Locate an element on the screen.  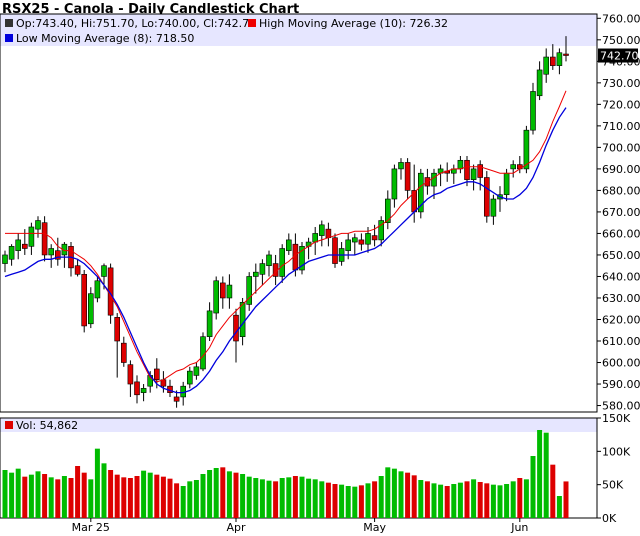
price-tick-label: 680.00 is located at coordinates (621, 190).